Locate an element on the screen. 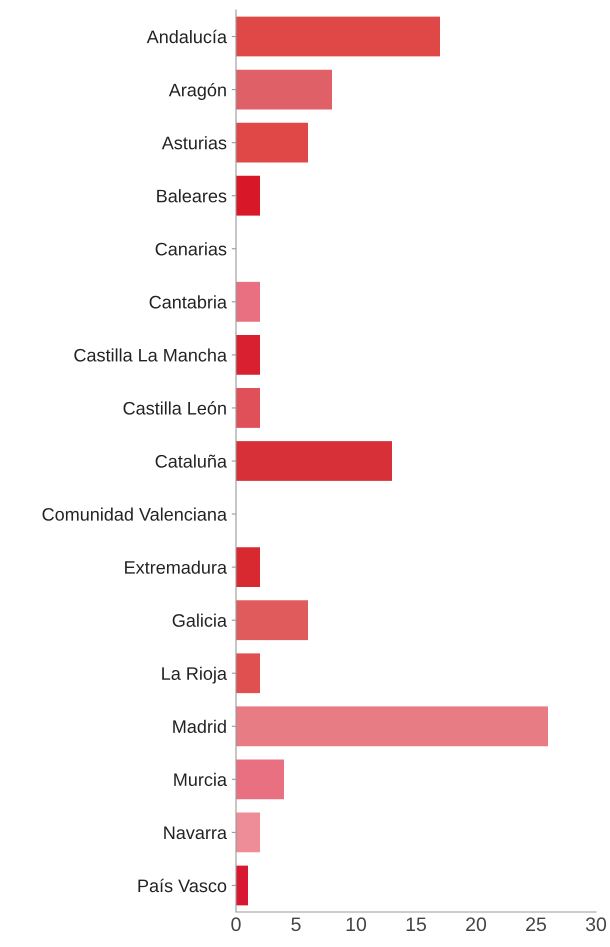  y-tick-label: Madrid is located at coordinates (199, 727).